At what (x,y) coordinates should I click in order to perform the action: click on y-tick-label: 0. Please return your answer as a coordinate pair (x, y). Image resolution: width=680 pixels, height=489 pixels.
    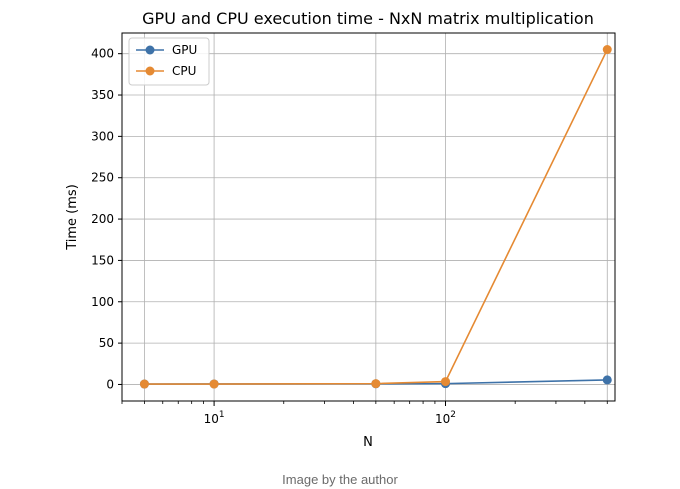
    Looking at the image, I should click on (110, 384).